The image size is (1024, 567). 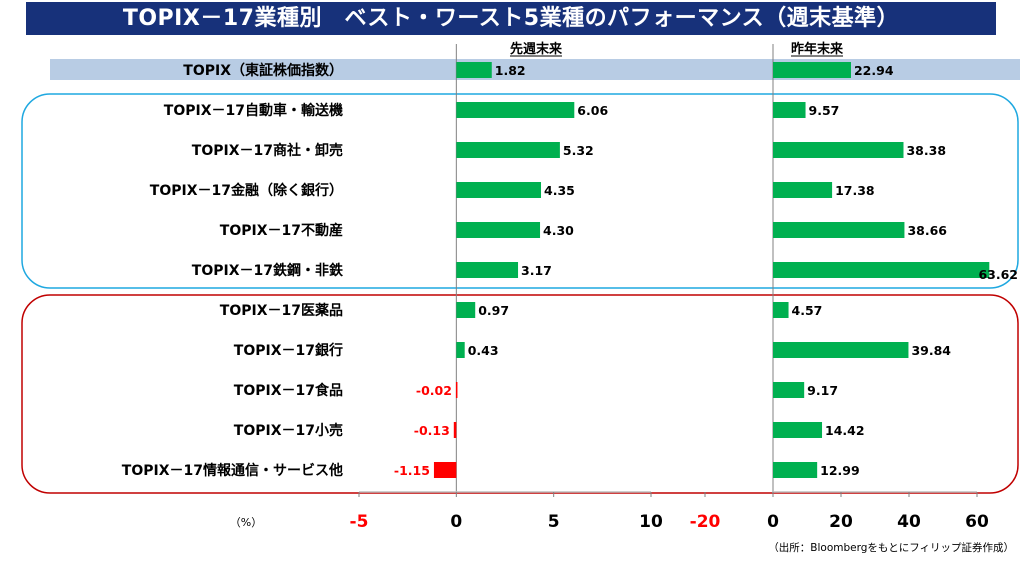 What do you see at coordinates (841, 522) in the screenshot?
I see `x-tick-label: 20` at bounding box center [841, 522].